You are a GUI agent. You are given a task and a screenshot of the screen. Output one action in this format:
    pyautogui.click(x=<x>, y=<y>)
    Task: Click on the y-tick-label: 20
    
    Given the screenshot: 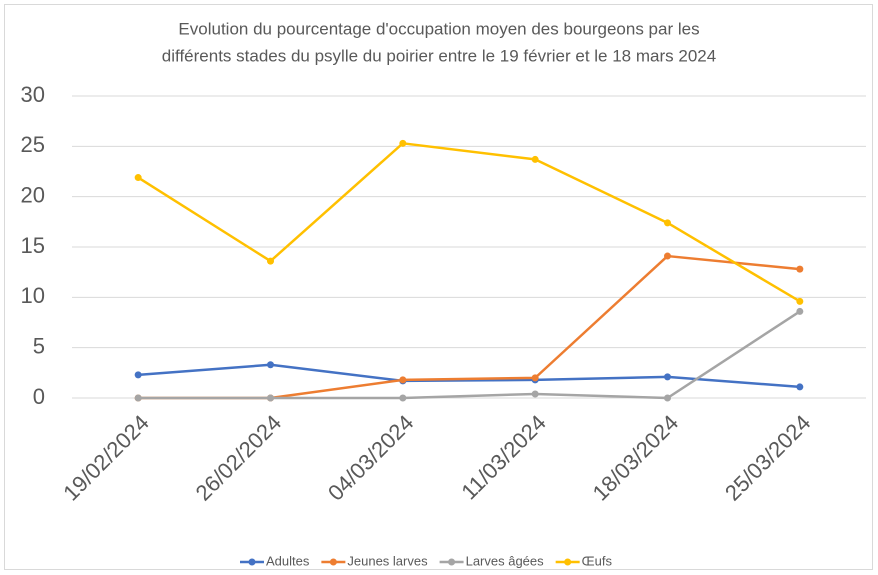 What is the action you would take?
    pyautogui.click(x=33, y=194)
    